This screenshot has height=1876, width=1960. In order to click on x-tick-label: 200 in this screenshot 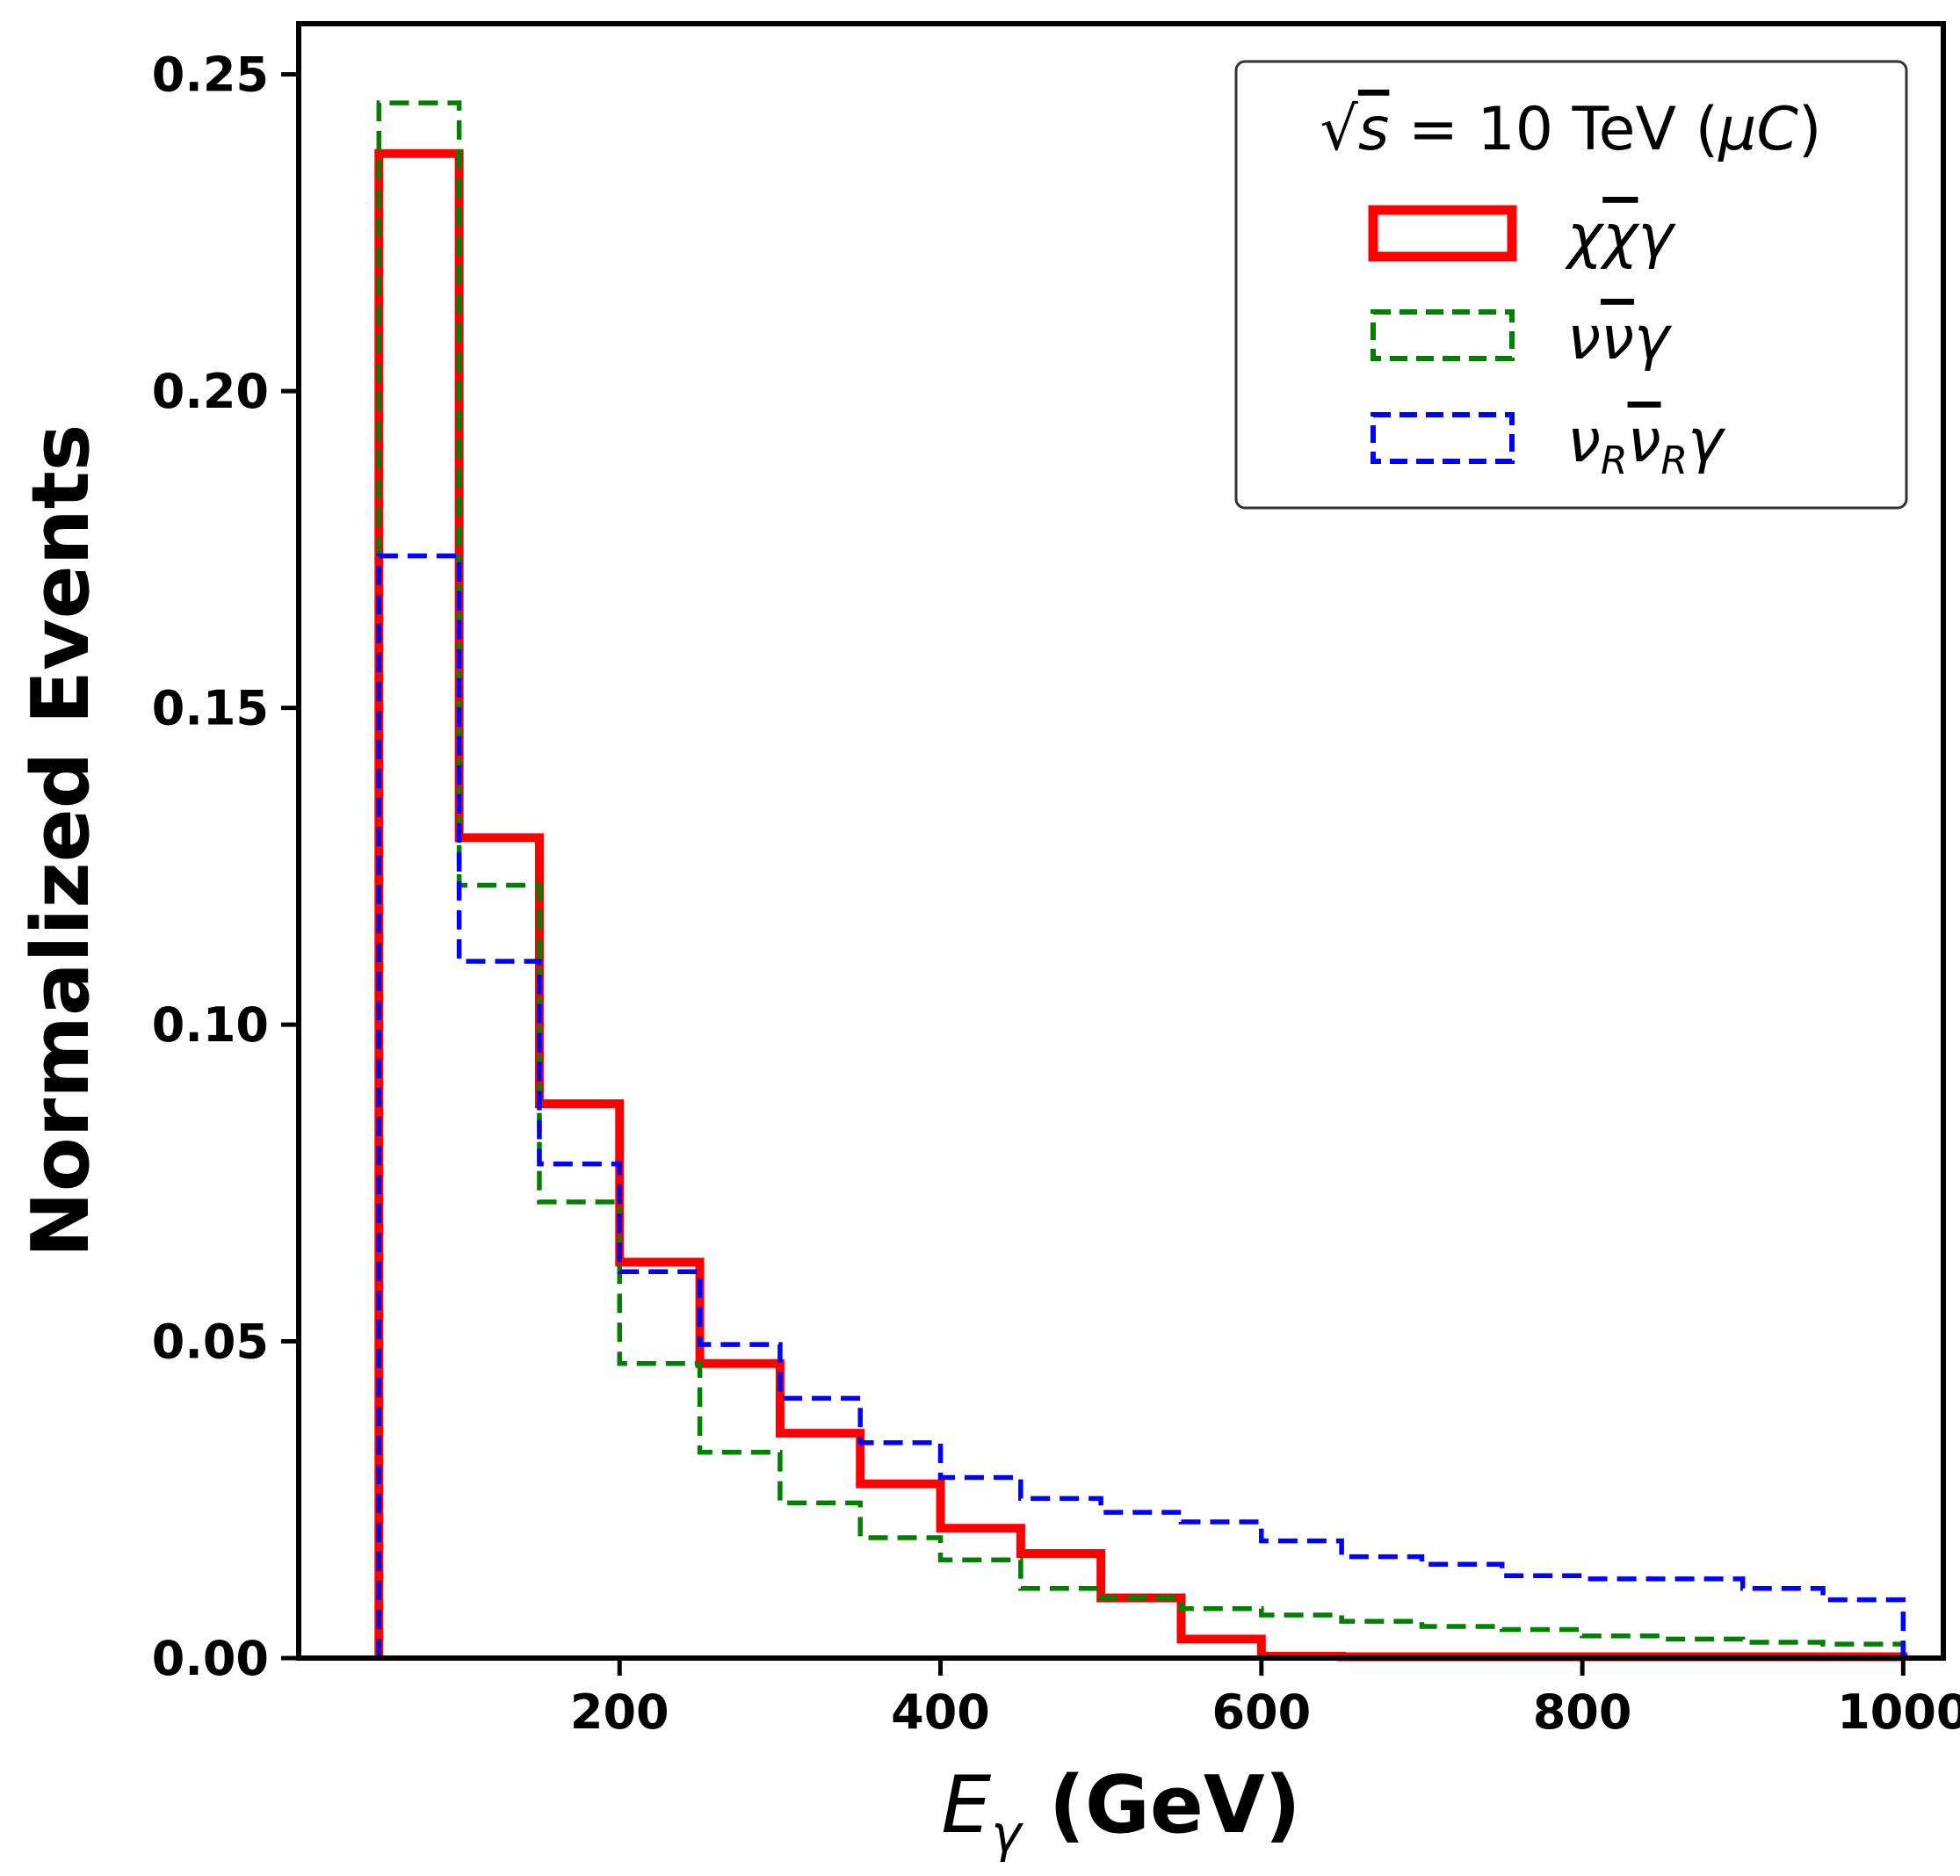, I will do `click(619, 1712)`.